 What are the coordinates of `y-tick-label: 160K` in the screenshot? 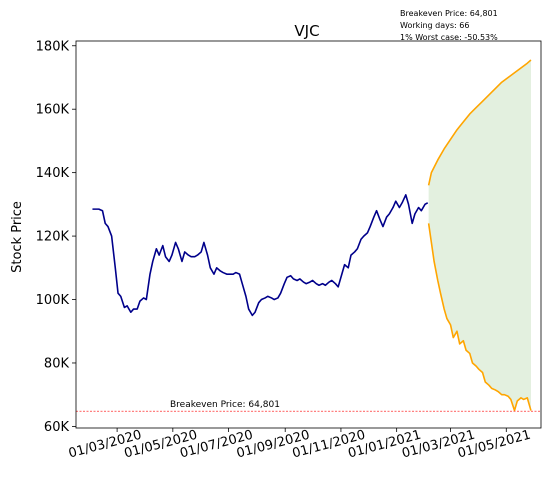 It's located at (53, 110).